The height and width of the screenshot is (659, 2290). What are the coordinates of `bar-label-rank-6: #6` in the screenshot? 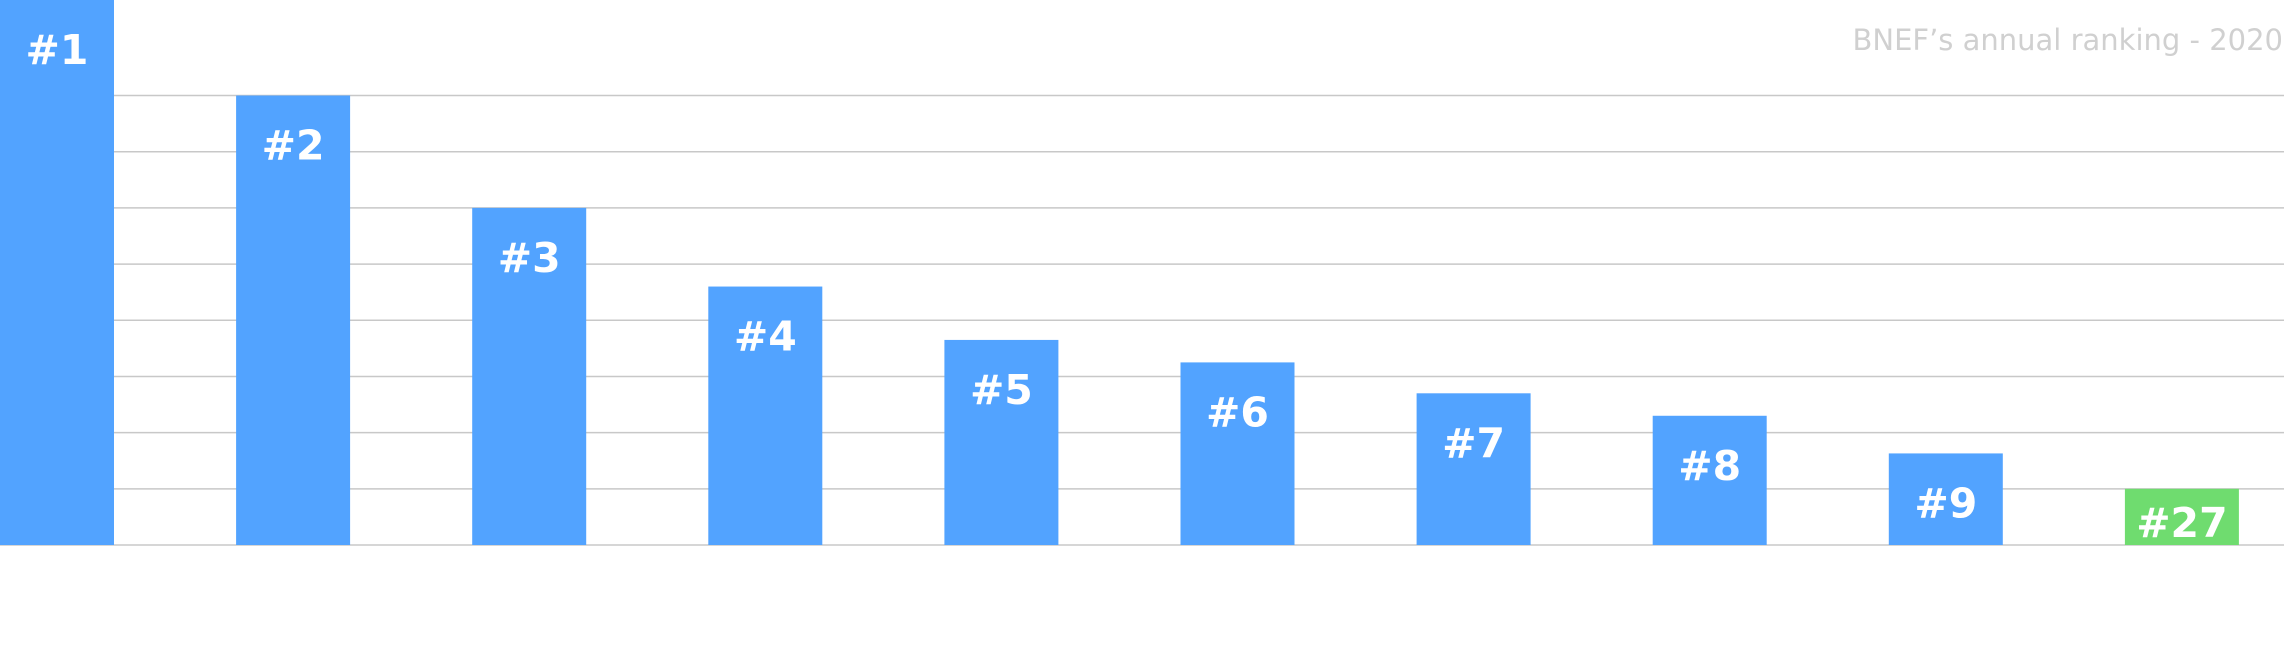 It's located at (1237, 412).